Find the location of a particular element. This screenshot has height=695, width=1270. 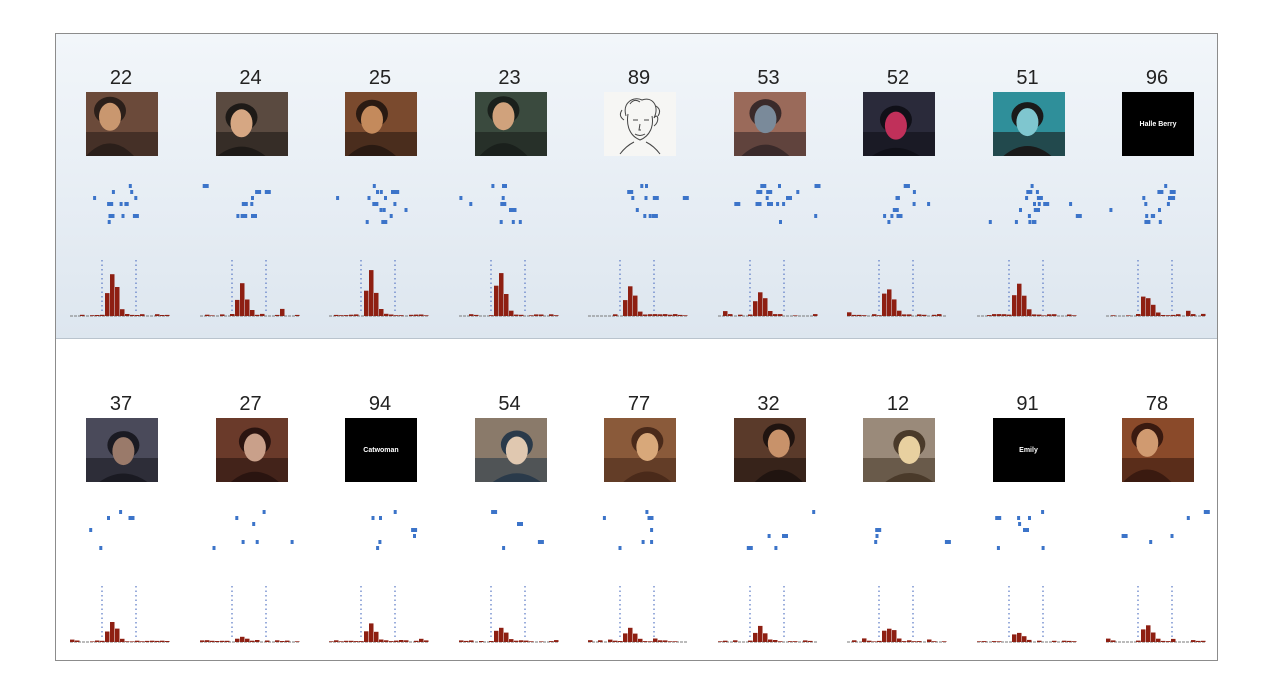

stimulus-cell: 25 is located at coordinates (380, 189).